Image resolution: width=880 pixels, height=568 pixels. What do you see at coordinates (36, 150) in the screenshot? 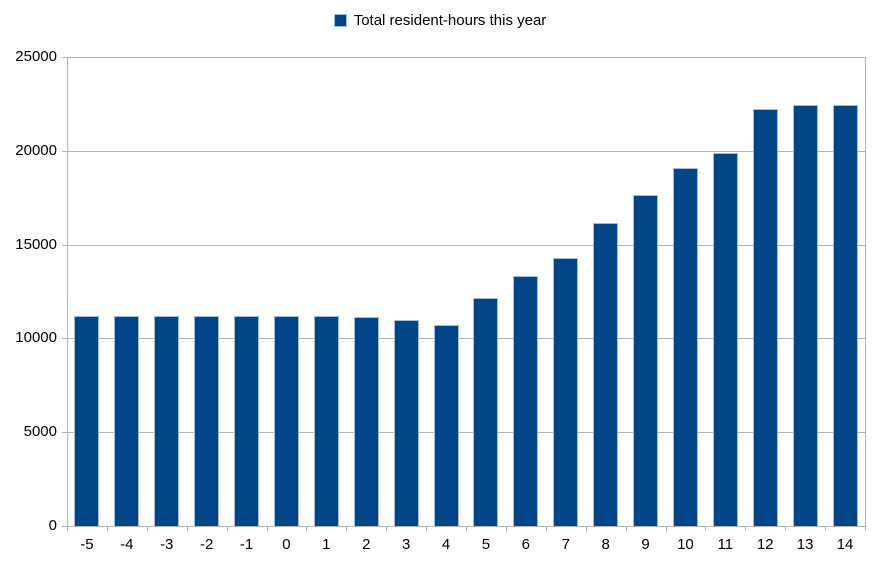
I see `y-tick-label: 20000` at bounding box center [36, 150].